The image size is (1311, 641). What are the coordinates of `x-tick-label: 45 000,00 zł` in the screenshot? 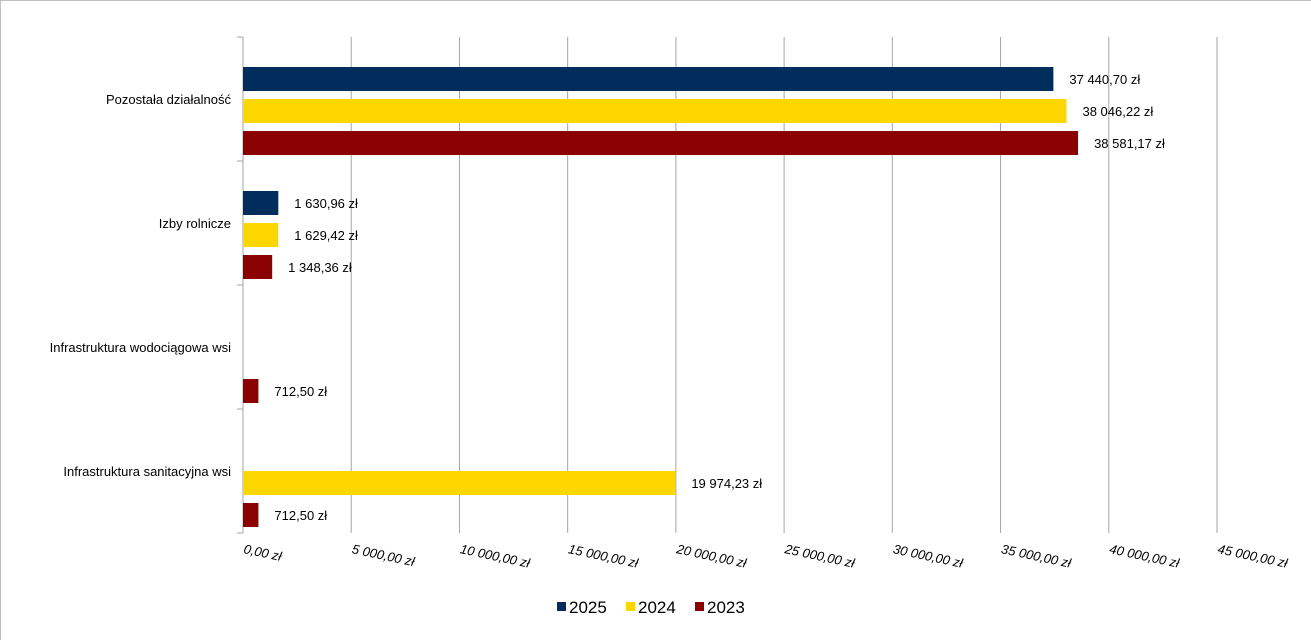 It's located at (1252, 556).